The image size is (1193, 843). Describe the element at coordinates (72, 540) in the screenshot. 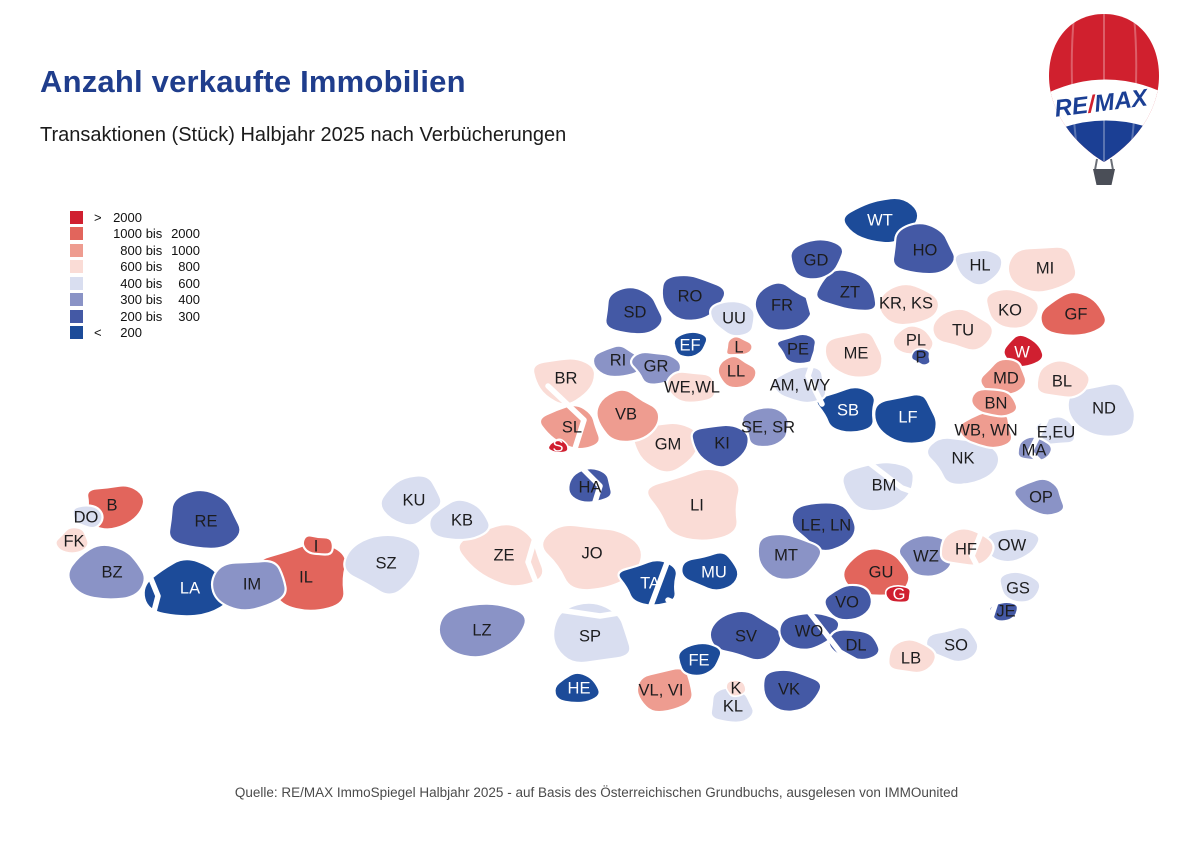

I see `district-FK` at that location.